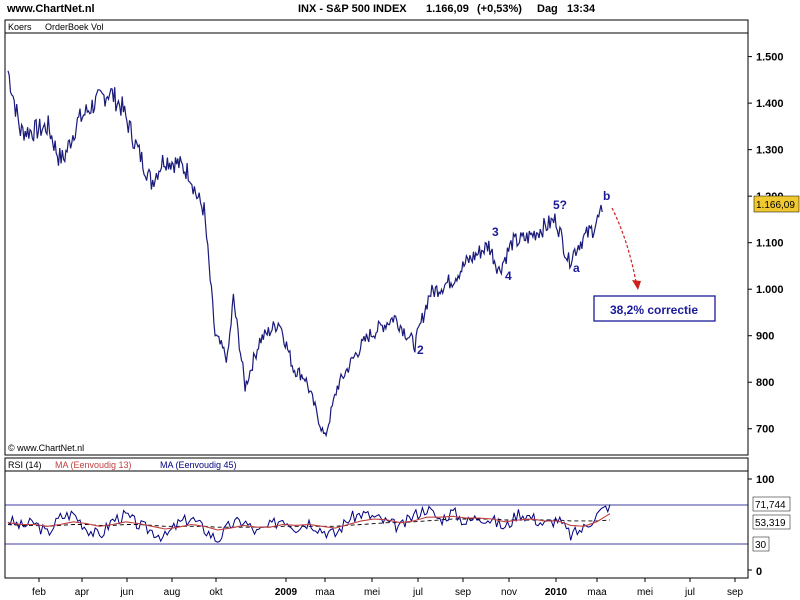 Image resolution: width=800 pixels, height=600 pixels. I want to click on period-mode: Dag, so click(547, 9).